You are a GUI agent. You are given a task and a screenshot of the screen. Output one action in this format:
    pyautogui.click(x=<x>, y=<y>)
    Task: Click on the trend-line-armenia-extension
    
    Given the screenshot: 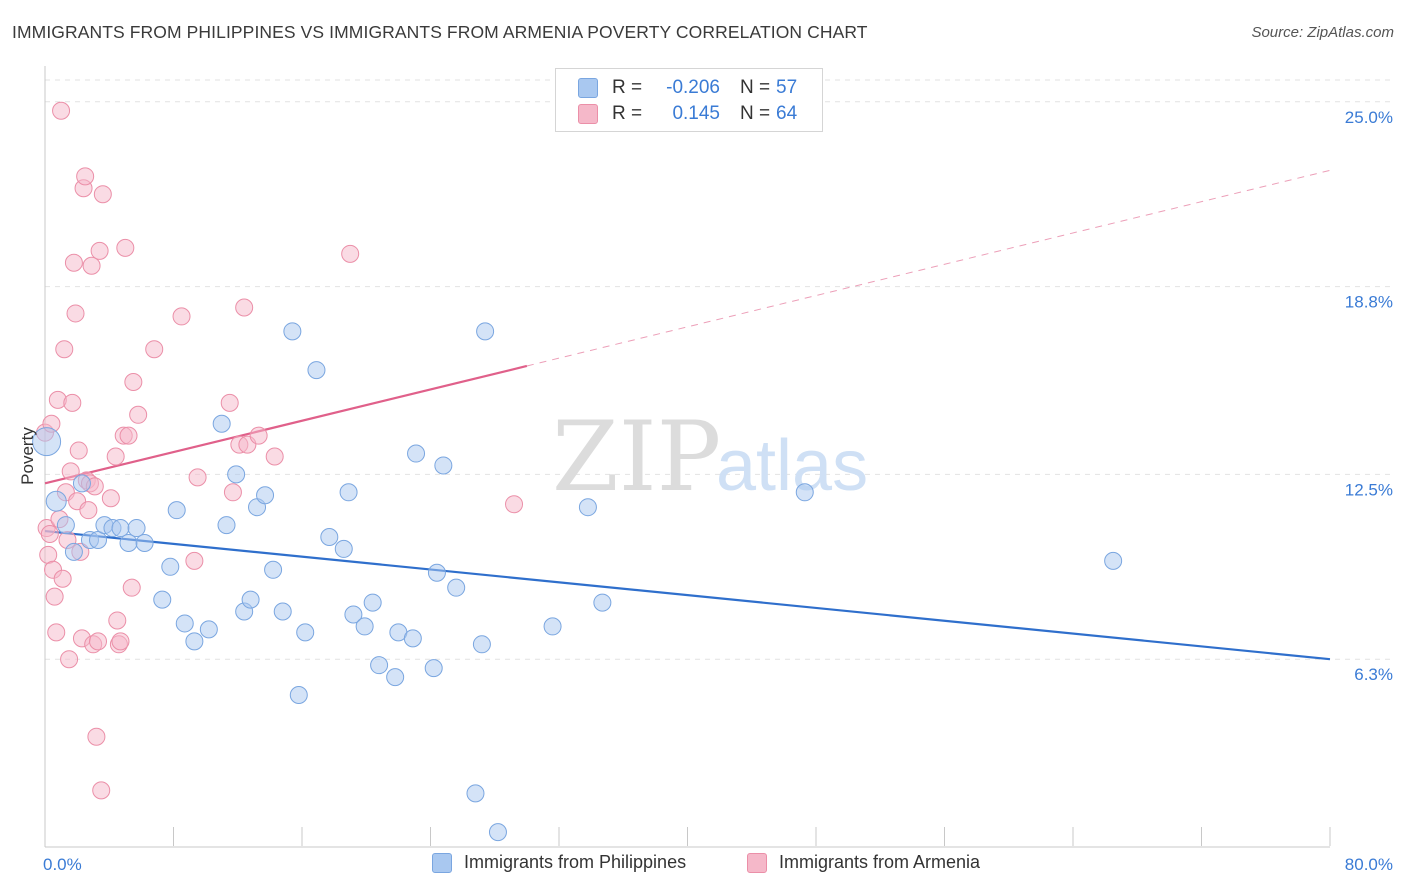 What is the action you would take?
    pyautogui.click(x=928, y=268)
    